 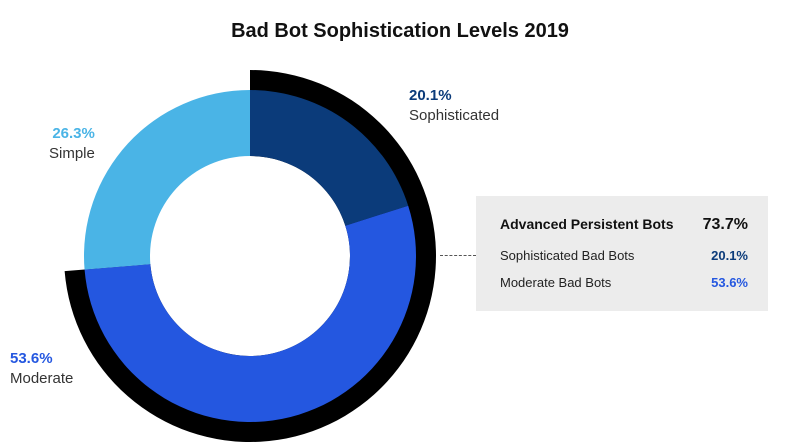 I want to click on moderate-percent: 53.6%, so click(x=31, y=358).